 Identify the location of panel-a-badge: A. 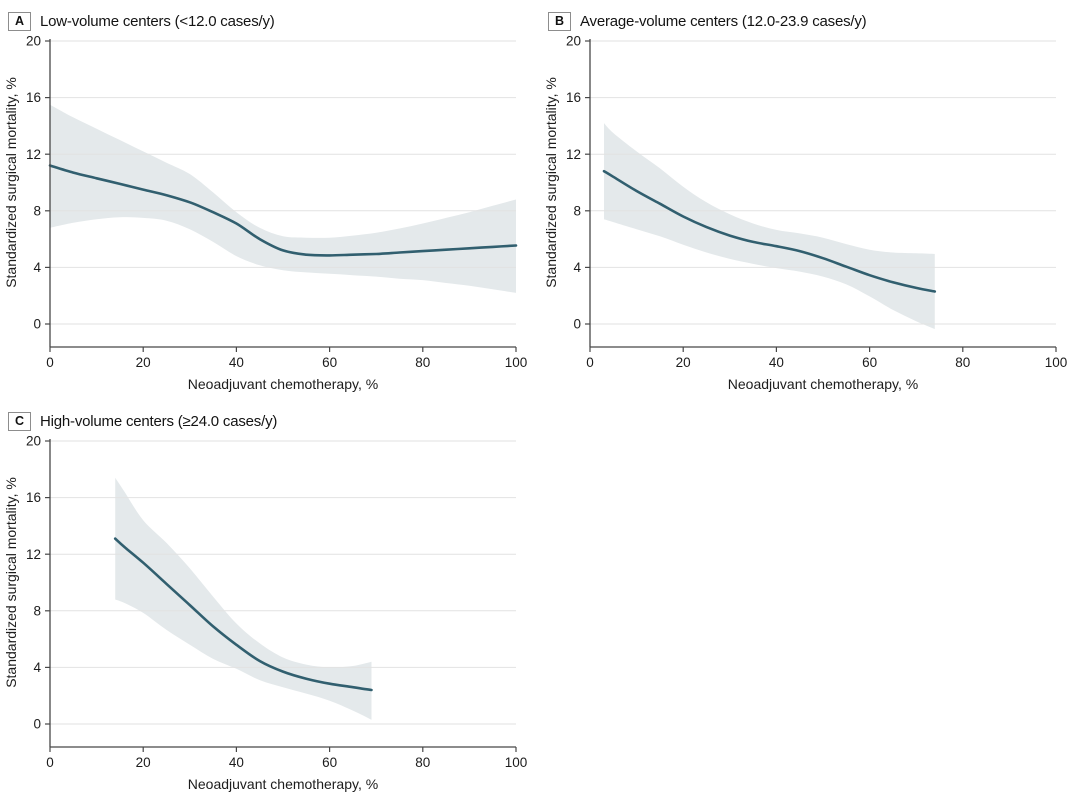
(19, 21).